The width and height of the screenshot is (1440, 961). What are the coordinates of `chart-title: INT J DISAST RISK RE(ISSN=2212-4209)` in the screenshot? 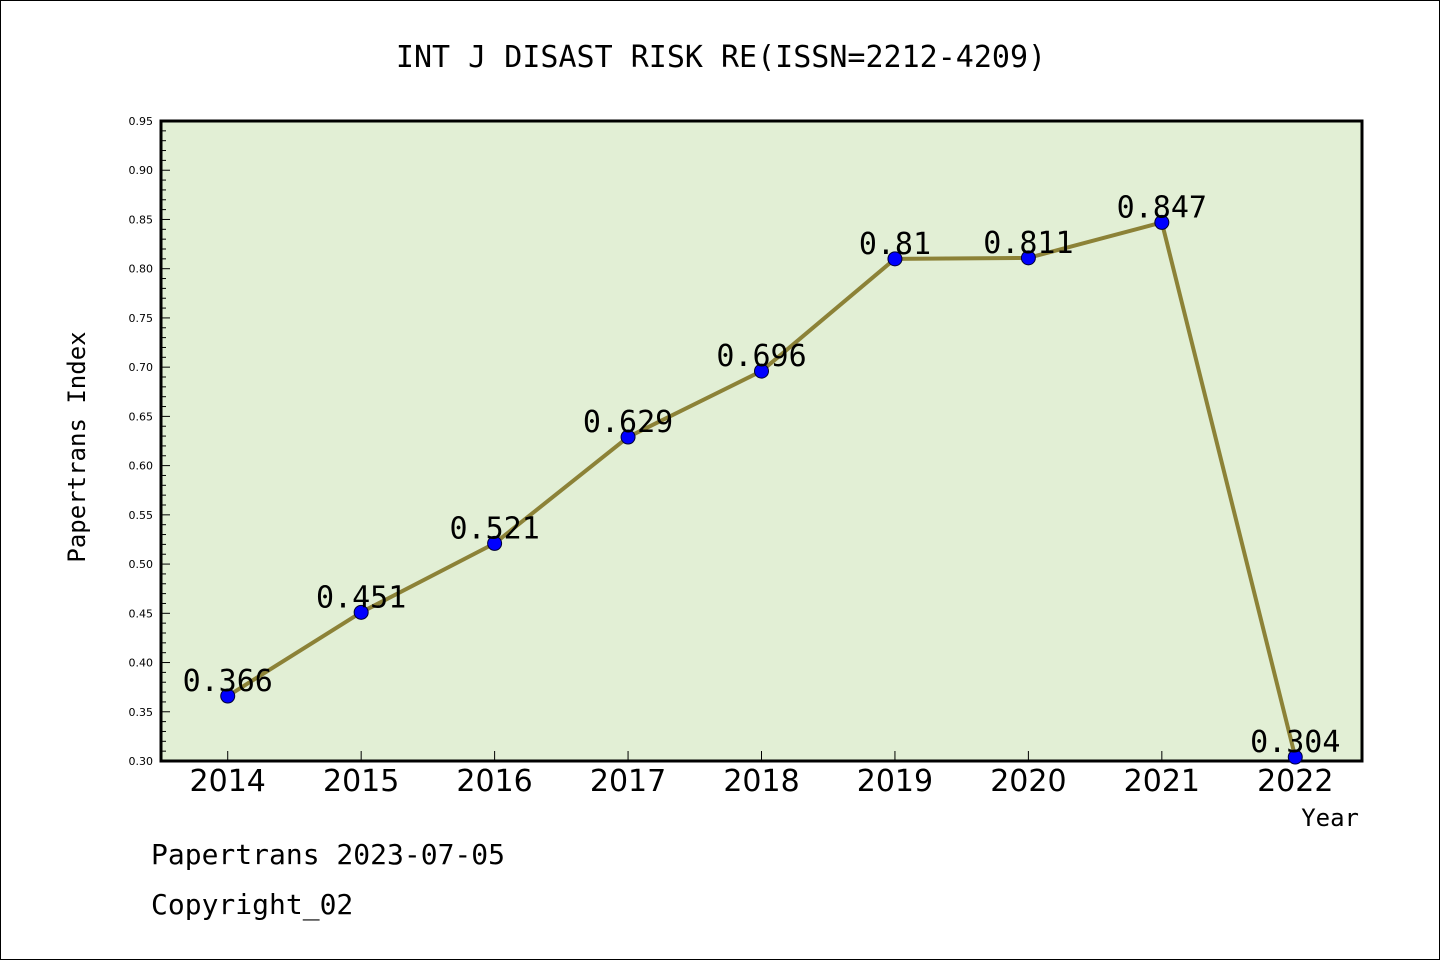 It's located at (721, 57).